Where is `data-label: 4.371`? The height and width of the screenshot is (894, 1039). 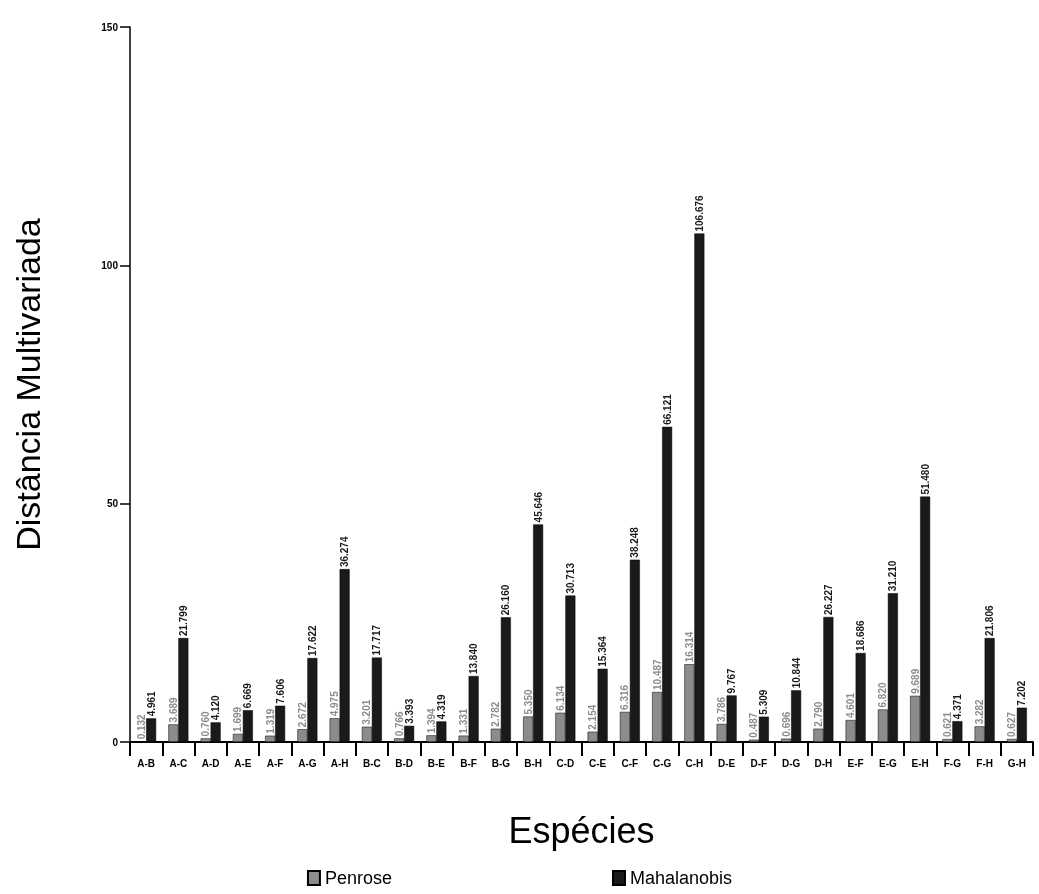
data-label: 4.371 is located at coordinates (957, 706).